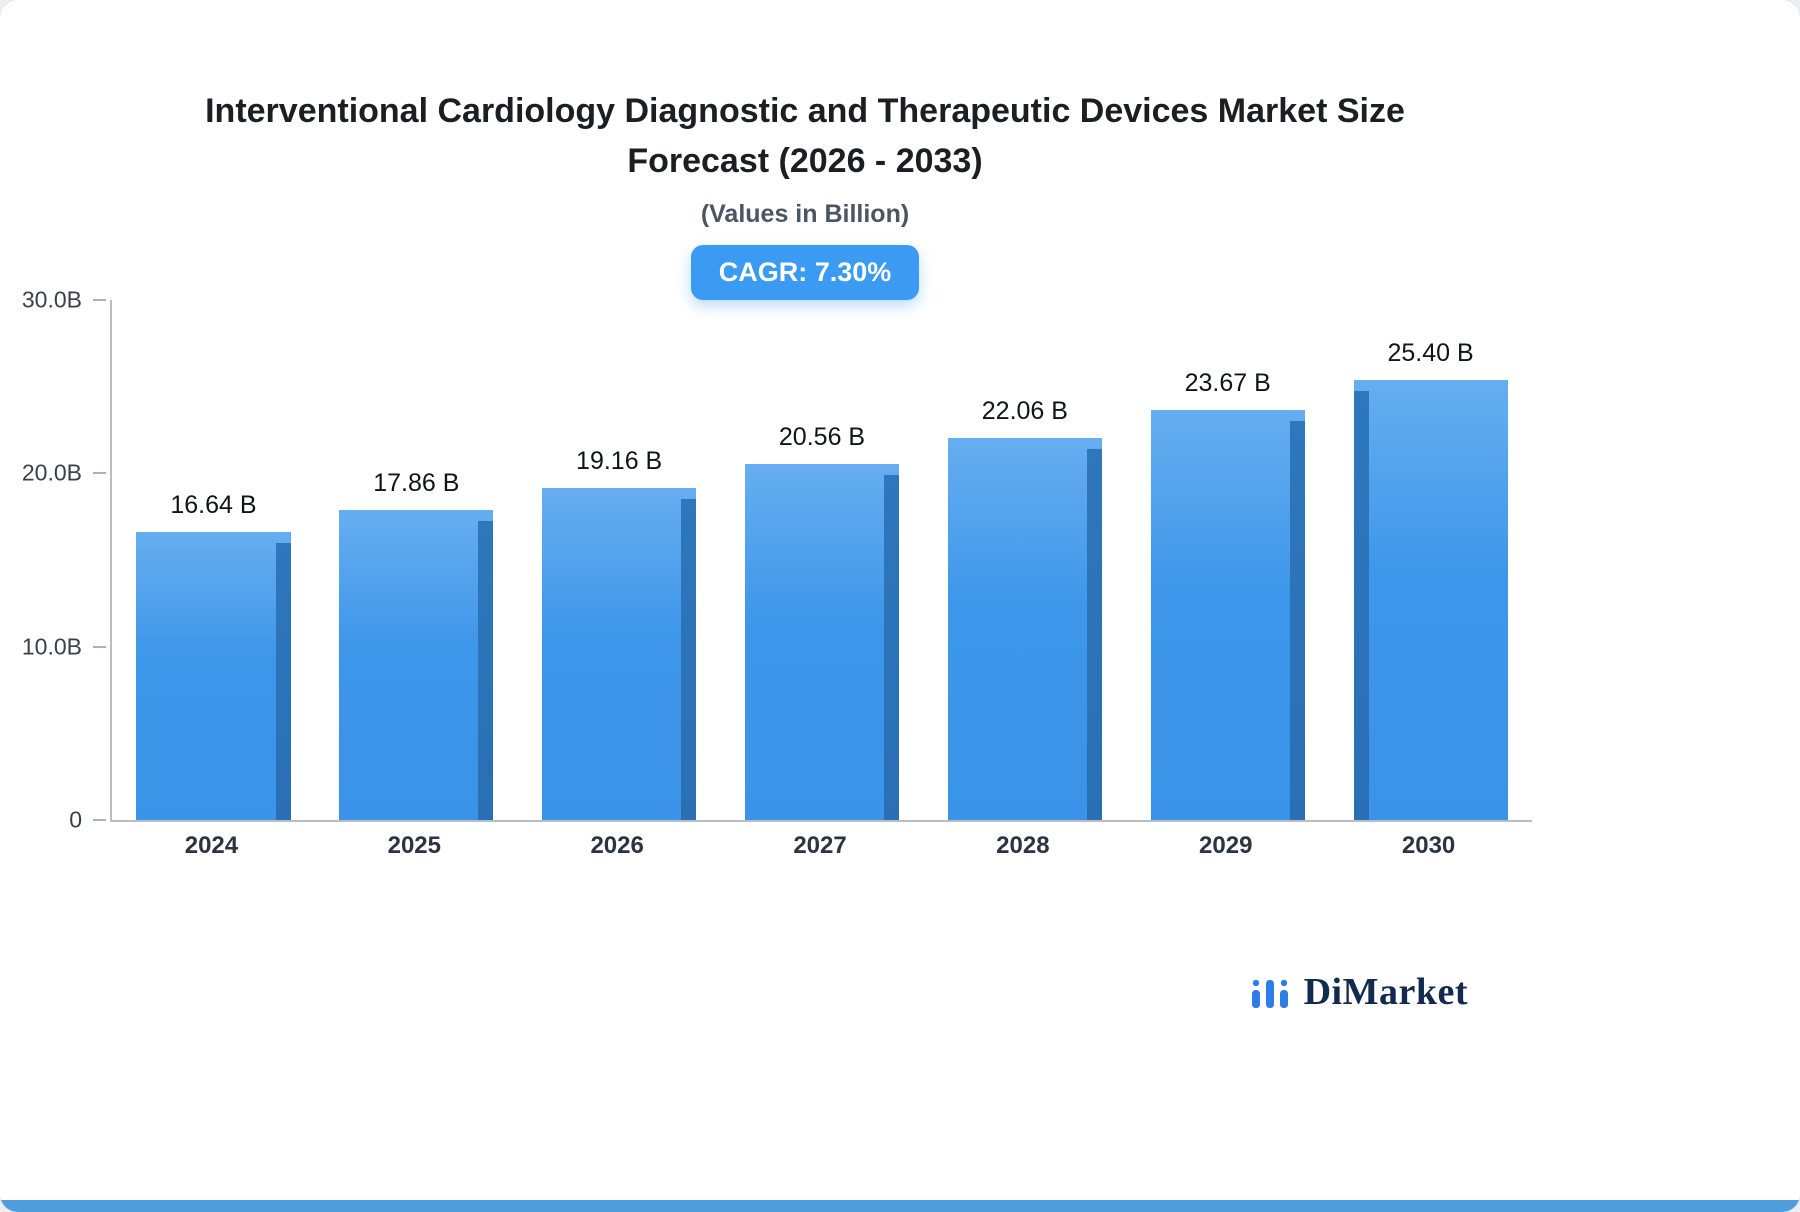 The height and width of the screenshot is (1212, 1800). What do you see at coordinates (619, 460) in the screenshot?
I see `bar-value-label: 19.16 B` at bounding box center [619, 460].